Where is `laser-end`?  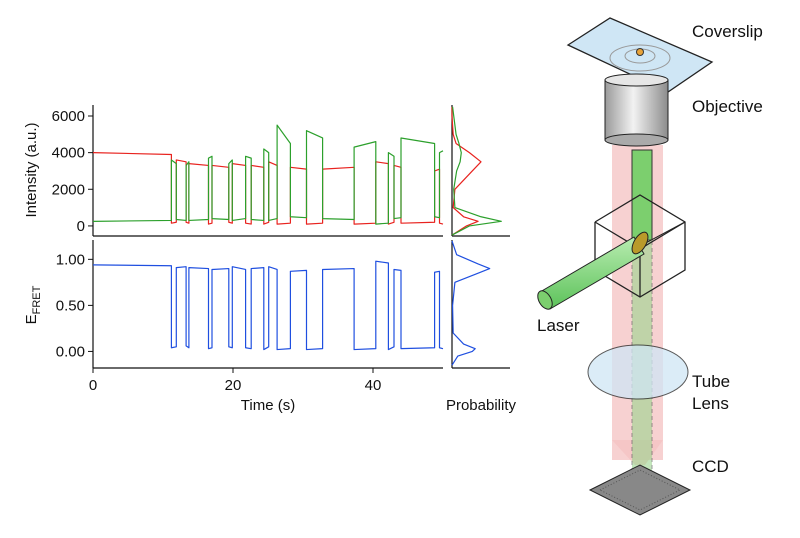 laser-end is located at coordinates (545, 300).